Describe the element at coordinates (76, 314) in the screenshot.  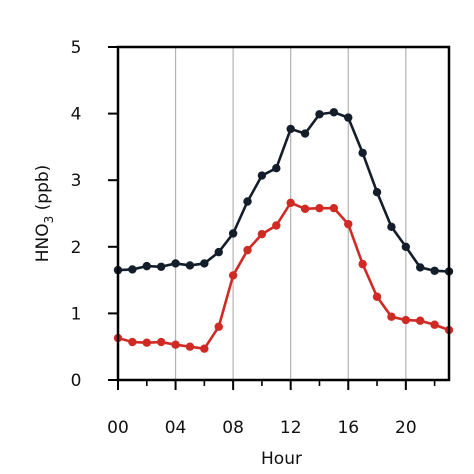
I see `y-tick-label: 1` at that location.